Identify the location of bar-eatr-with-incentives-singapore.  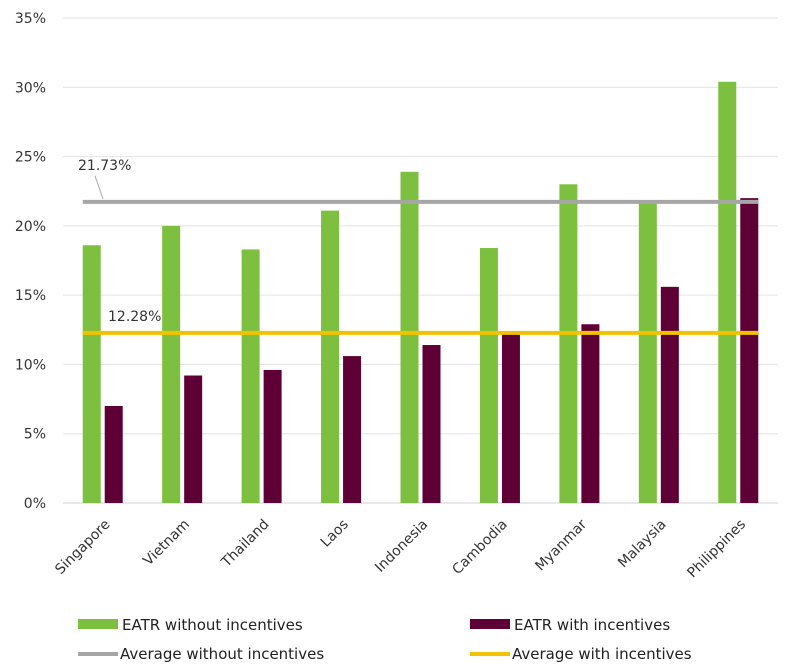
(113, 454).